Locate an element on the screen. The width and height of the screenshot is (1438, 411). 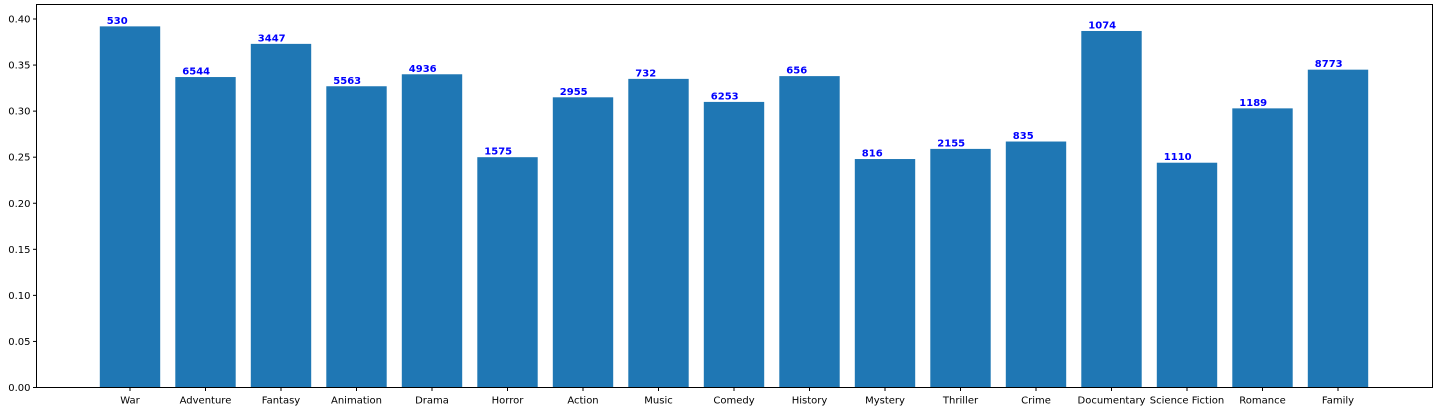
x-tick-label-mystery: Mystery is located at coordinates (885, 401).